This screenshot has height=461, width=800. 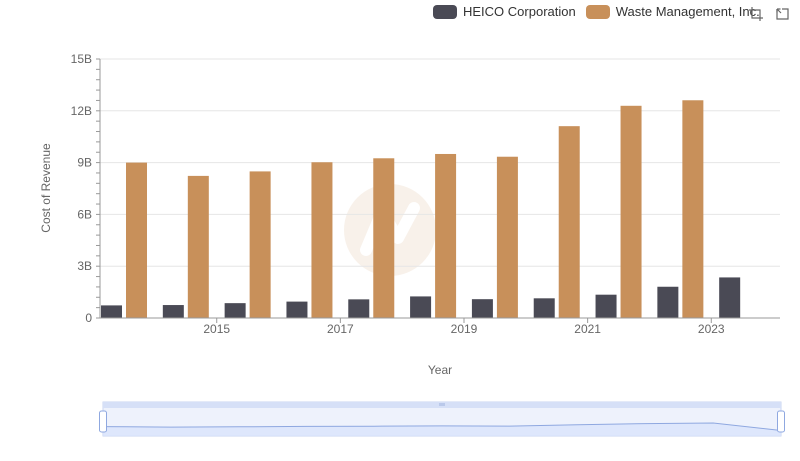 I want to click on y-tick-label: 0, so click(x=88, y=318).